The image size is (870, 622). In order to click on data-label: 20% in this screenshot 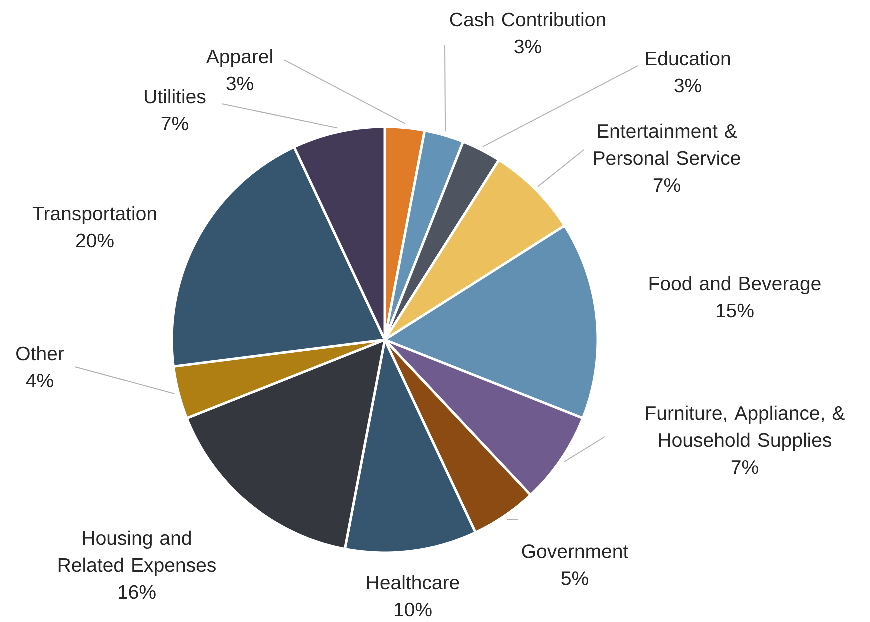, I will do `click(95, 241)`.